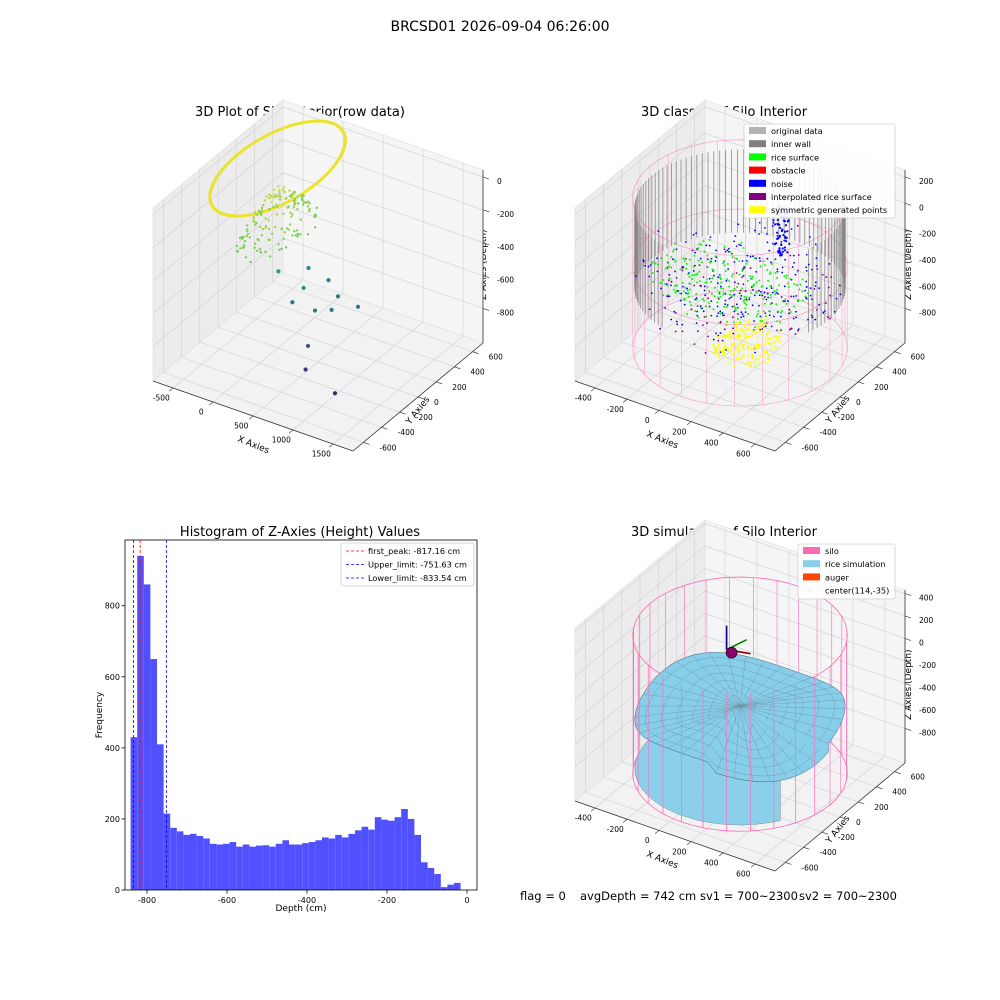 This screenshot has width=1000, height=1000. What do you see at coordinates (806, 428) in the screenshot?
I see `panel-classify-ytick` at bounding box center [806, 428].